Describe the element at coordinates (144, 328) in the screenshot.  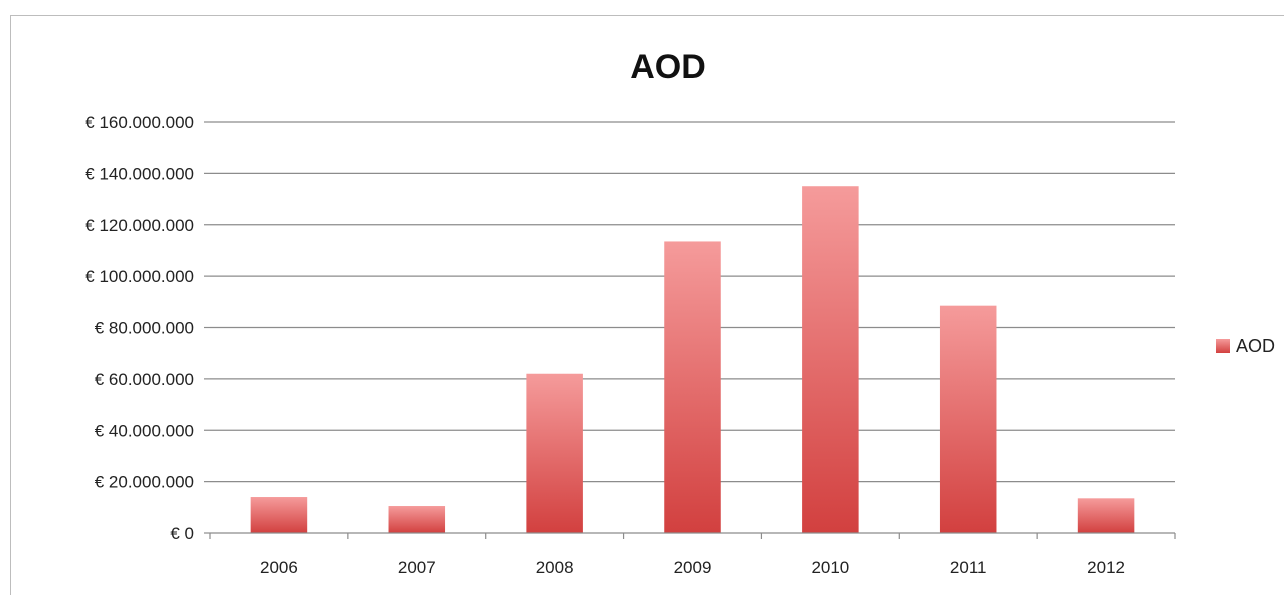
I see `y-tick-label: € 80.000.000` at that location.